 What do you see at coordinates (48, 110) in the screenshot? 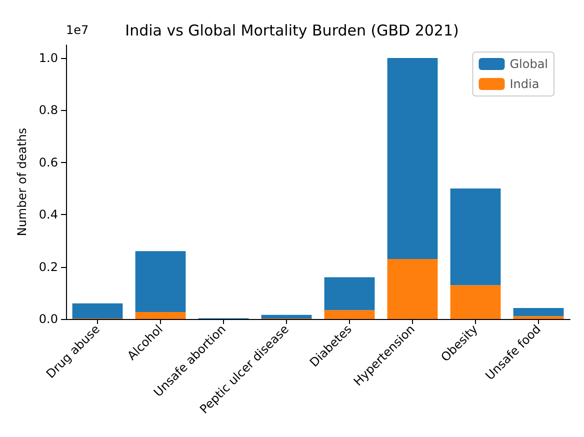
I see `y-tick-label: 0.8` at bounding box center [48, 110].